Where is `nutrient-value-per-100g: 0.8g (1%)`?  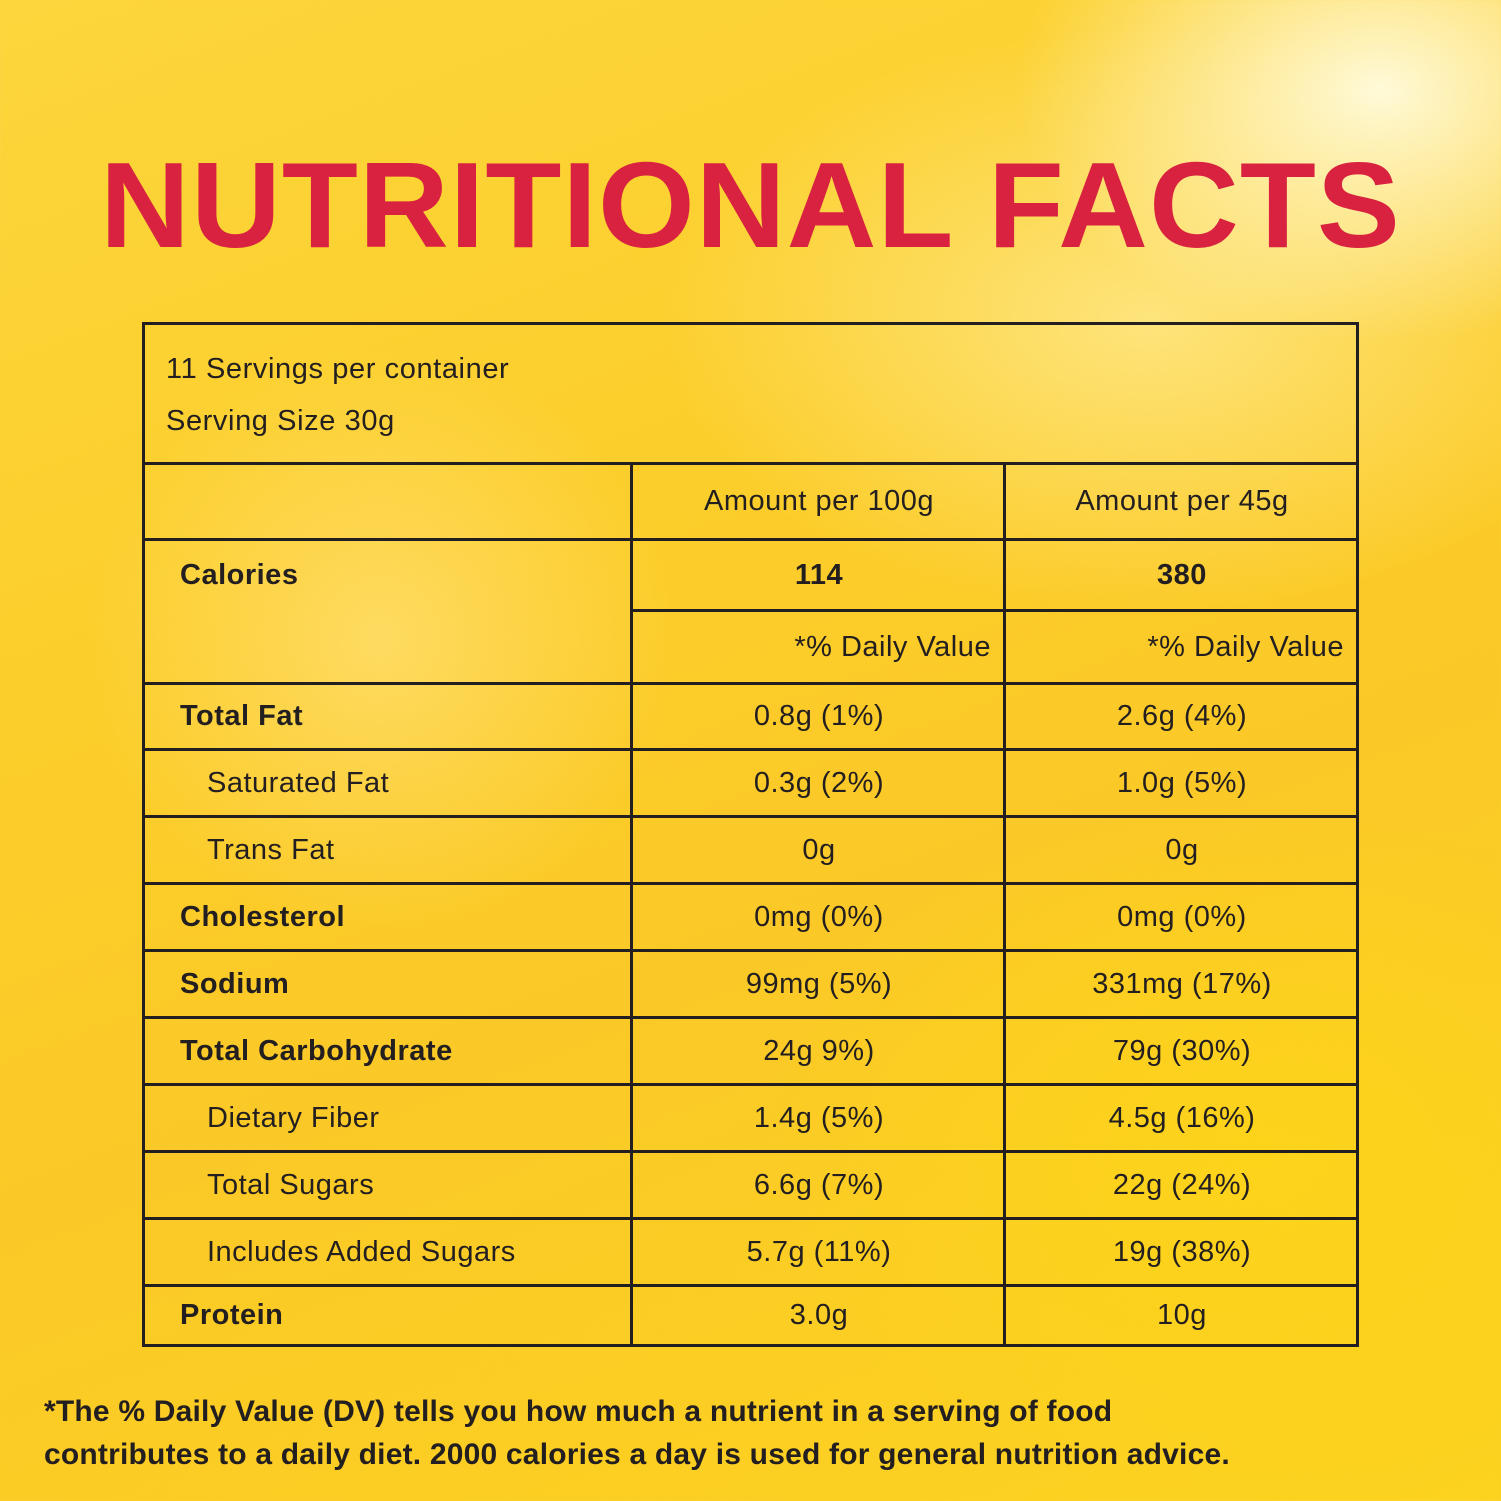 nutrient-value-per-100g: 0.8g (1%) is located at coordinates (819, 716).